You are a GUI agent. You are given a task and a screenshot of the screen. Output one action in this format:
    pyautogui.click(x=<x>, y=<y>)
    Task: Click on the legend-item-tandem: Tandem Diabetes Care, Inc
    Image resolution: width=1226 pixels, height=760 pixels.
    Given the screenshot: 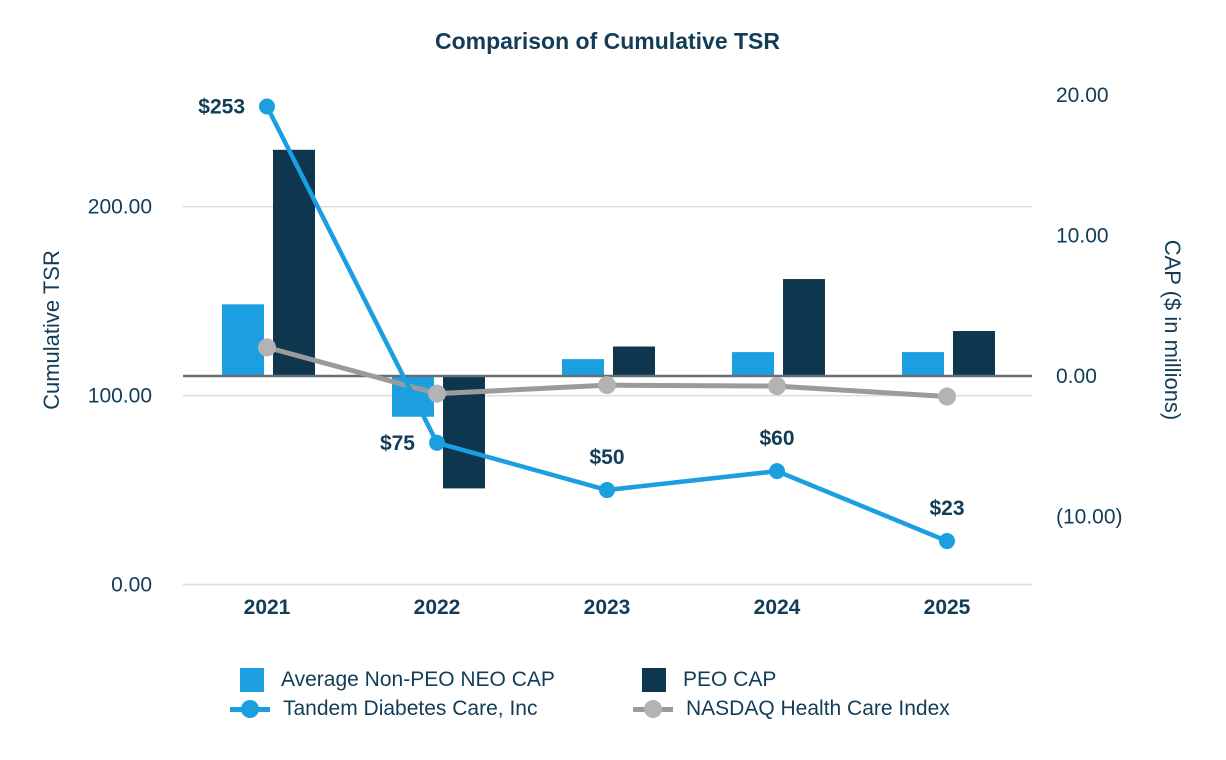 What is the action you would take?
    pyautogui.click(x=383, y=709)
    